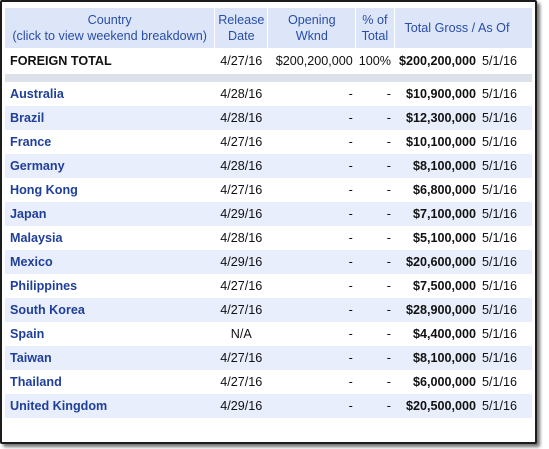  I want to click on total-gross: $10,100,000, so click(440, 142).